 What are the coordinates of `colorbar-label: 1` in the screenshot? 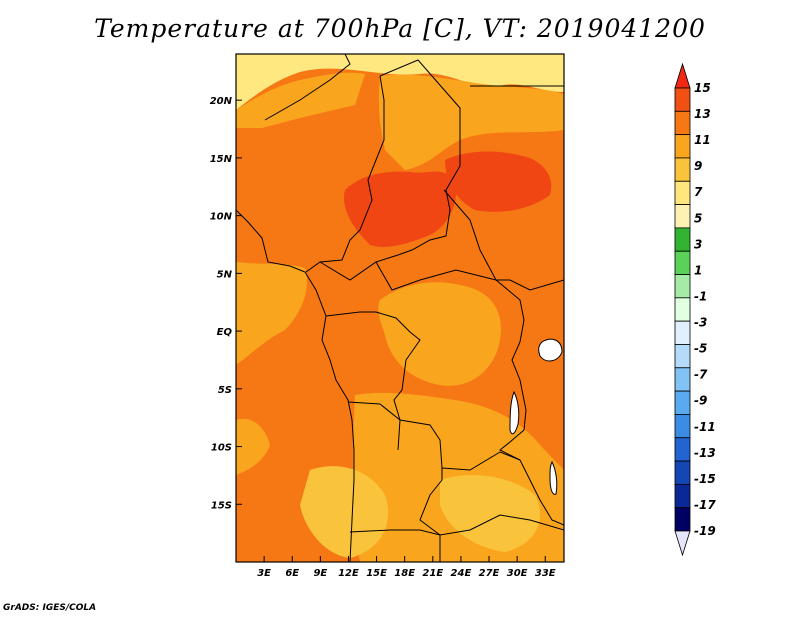 It's located at (698, 270).